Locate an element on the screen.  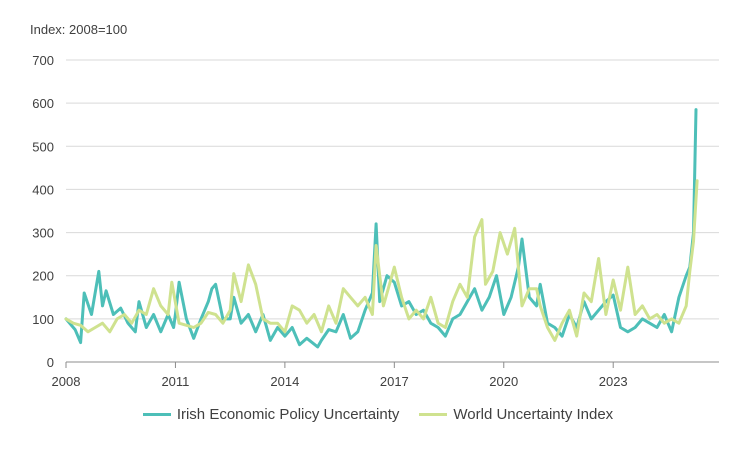
y-tick-label: 200 is located at coordinates (43, 276).